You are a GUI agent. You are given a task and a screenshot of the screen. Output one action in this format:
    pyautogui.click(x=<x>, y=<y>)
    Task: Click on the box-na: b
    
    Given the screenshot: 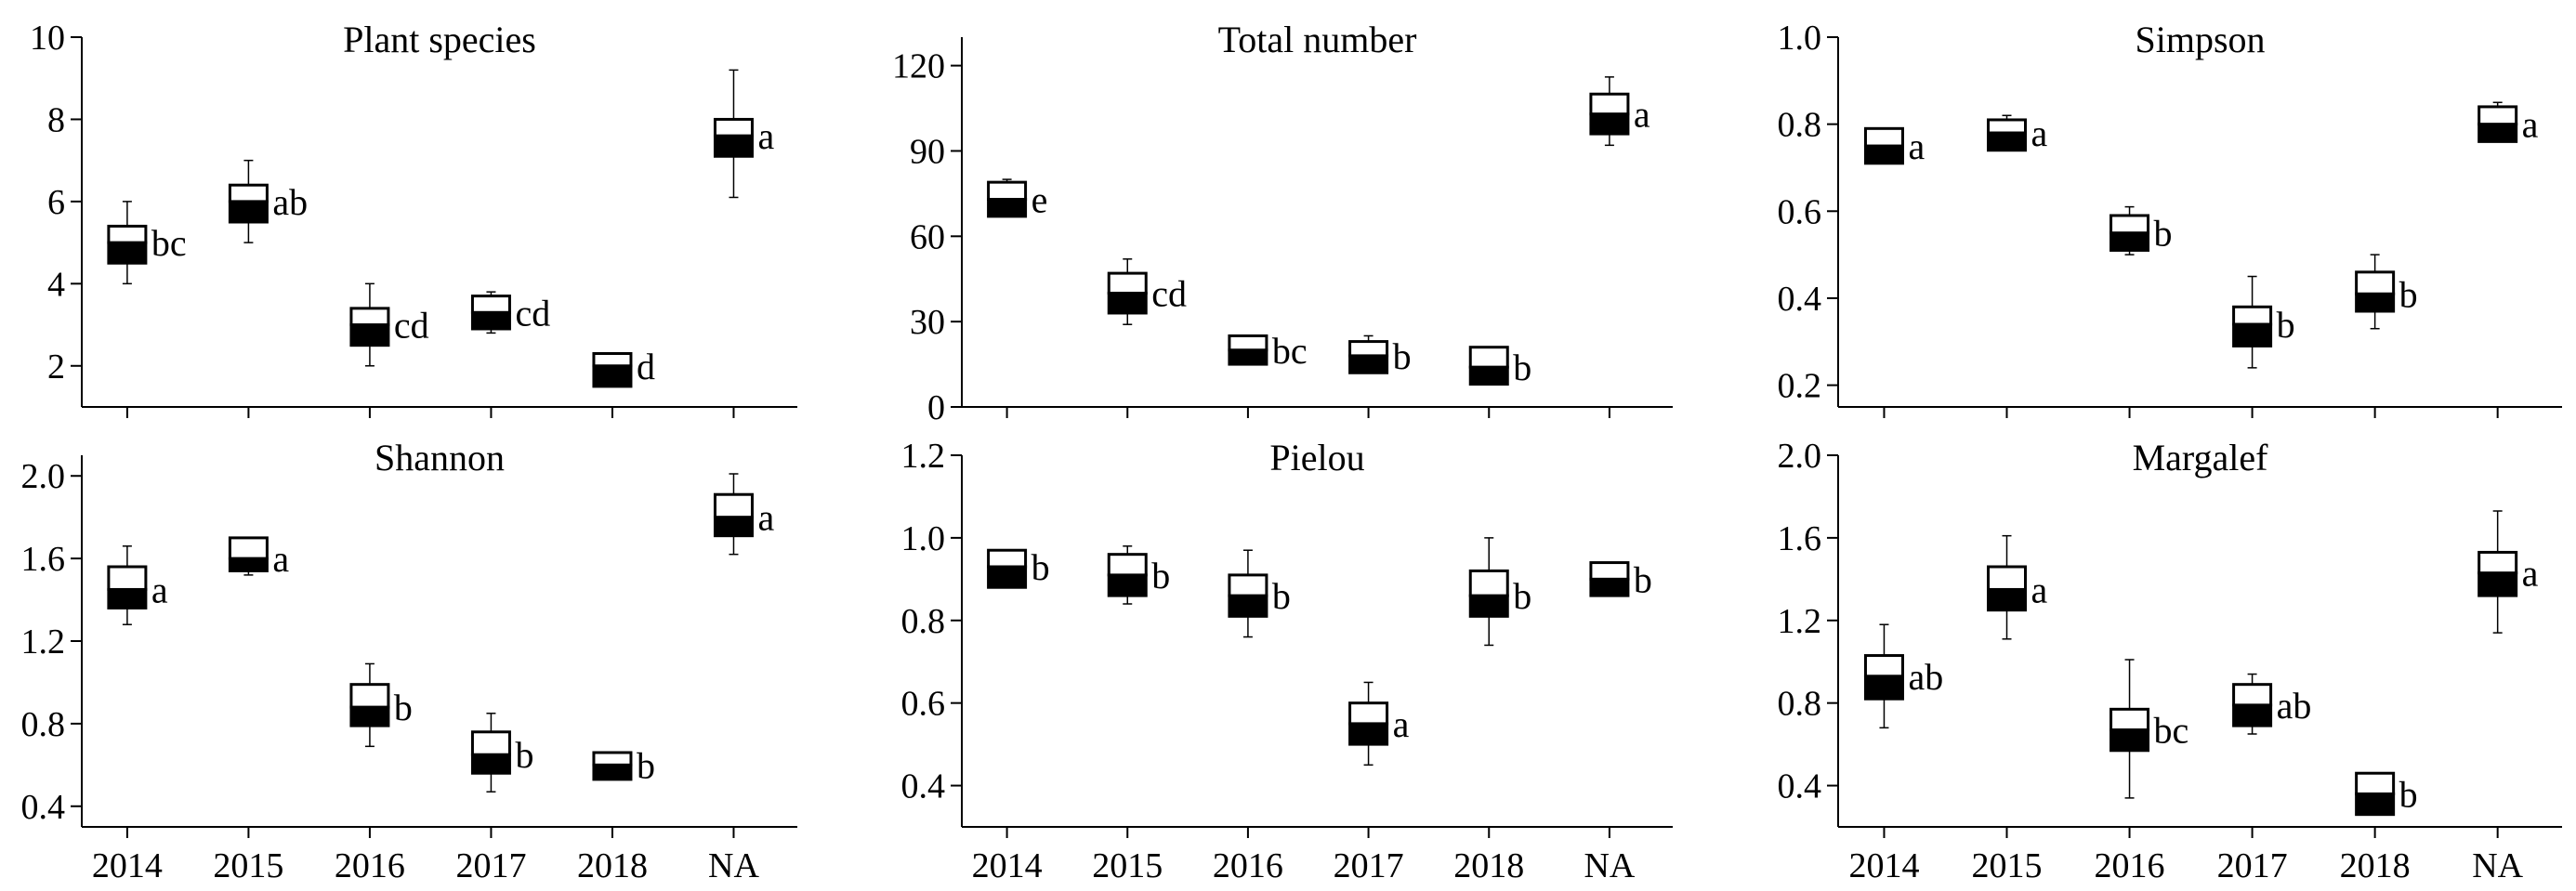 What is the action you would take?
    pyautogui.click(x=1620, y=579)
    